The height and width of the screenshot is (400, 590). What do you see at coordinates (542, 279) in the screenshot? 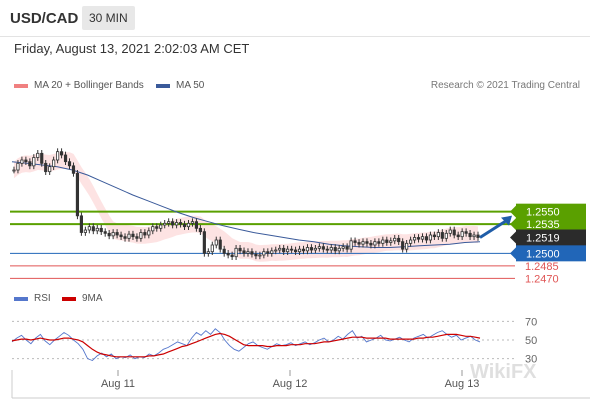
I see `level-tag-1.2470: 1.2470` at bounding box center [542, 279].